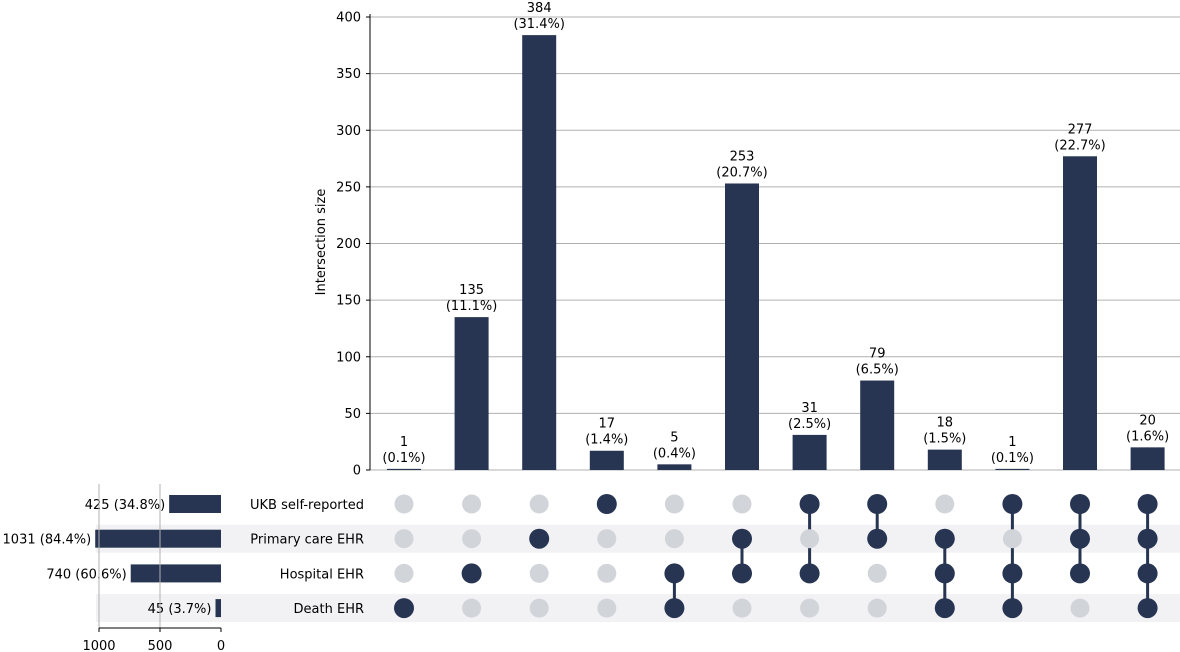 This screenshot has height=652, width=1180. Describe the element at coordinates (1147, 436) in the screenshot. I see `bar-percent-label: (1.6%)` at that location.